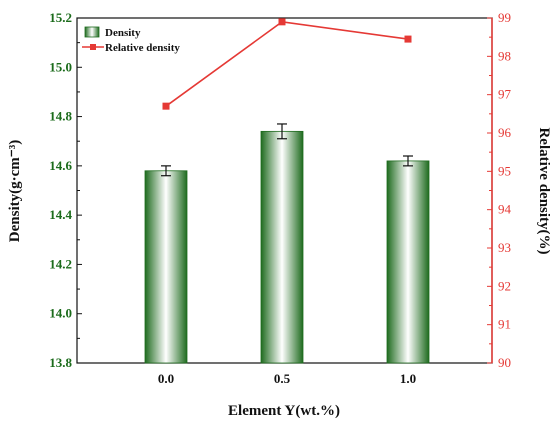 This screenshot has width=550, height=426. I want to click on right-tick-label: 95, so click(504, 170).